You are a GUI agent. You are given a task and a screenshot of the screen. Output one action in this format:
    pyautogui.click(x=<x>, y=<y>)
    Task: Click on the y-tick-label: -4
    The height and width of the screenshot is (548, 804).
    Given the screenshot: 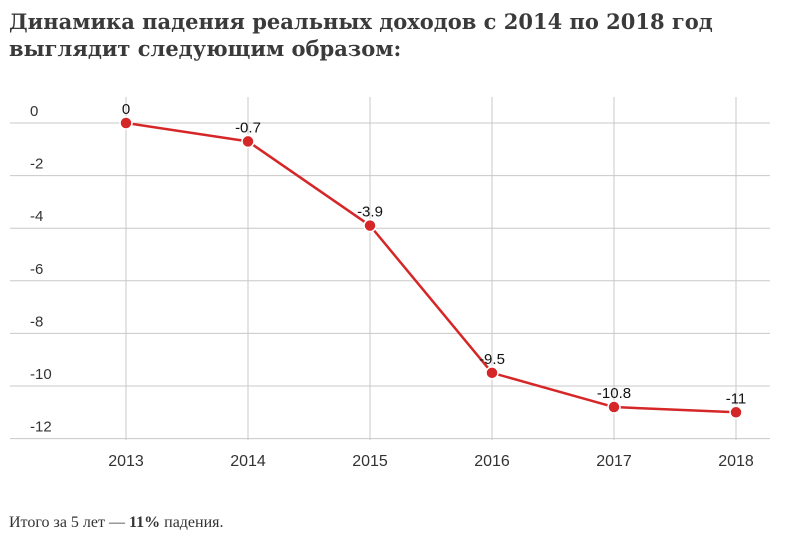 What is the action you would take?
    pyautogui.click(x=36, y=216)
    